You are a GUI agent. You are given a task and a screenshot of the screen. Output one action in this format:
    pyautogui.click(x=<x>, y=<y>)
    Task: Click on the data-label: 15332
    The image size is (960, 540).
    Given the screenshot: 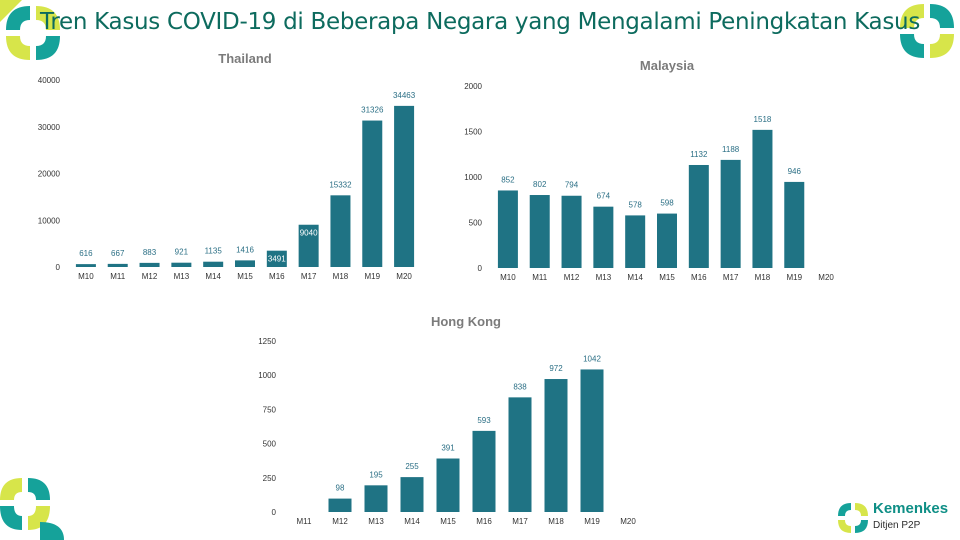 What is the action you would take?
    pyautogui.click(x=340, y=184)
    